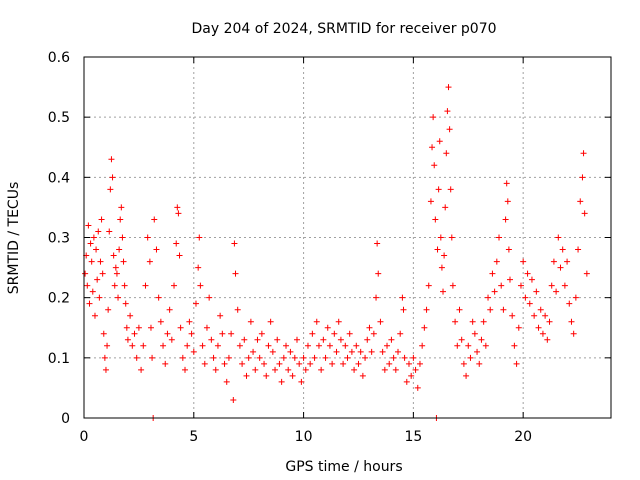 The width and height of the screenshot is (640, 480). Describe the element at coordinates (59, 239) in the screenshot. I see `y-tick-label: 0.3` at that location.